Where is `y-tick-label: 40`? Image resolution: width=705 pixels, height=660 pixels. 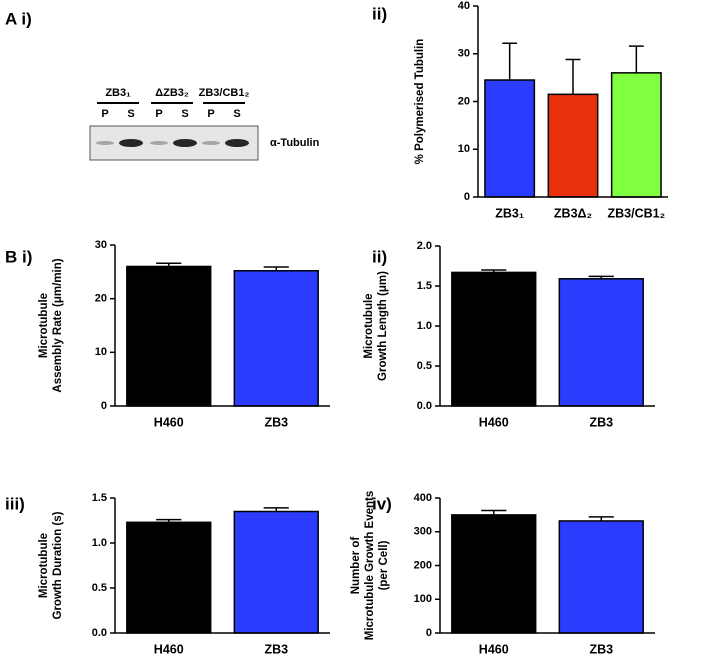 y-tick-label: 40 is located at coordinates (464, 6).